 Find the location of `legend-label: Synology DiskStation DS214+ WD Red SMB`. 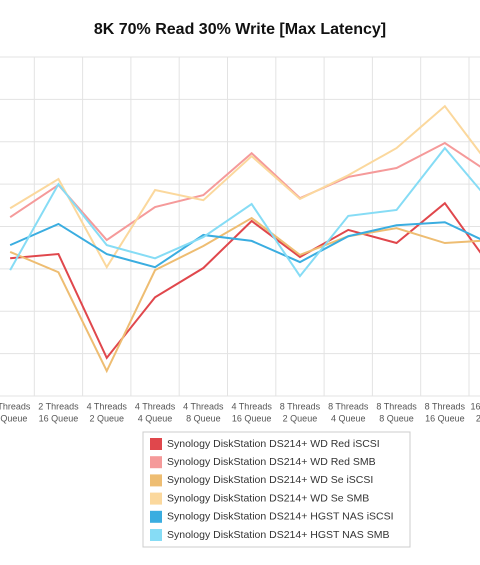

legend-label: Synology DiskStation DS214+ WD Red SMB is located at coordinates (271, 462).